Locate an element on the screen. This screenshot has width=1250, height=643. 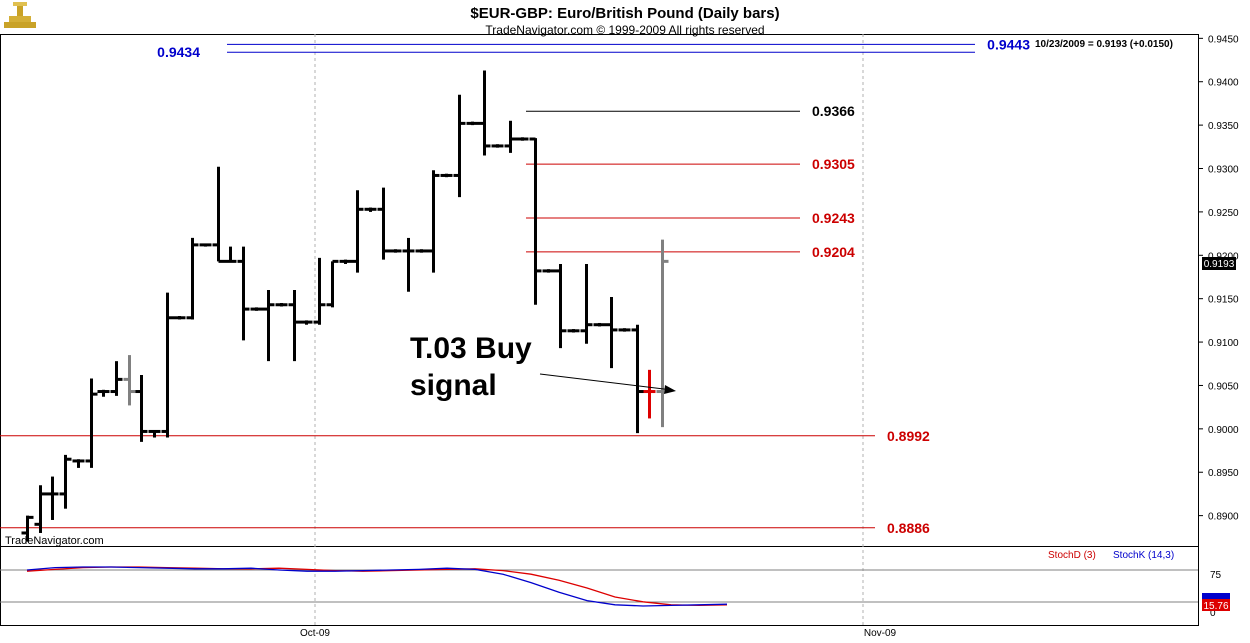
last-price-label: 0.9193 is located at coordinates (1219, 264).